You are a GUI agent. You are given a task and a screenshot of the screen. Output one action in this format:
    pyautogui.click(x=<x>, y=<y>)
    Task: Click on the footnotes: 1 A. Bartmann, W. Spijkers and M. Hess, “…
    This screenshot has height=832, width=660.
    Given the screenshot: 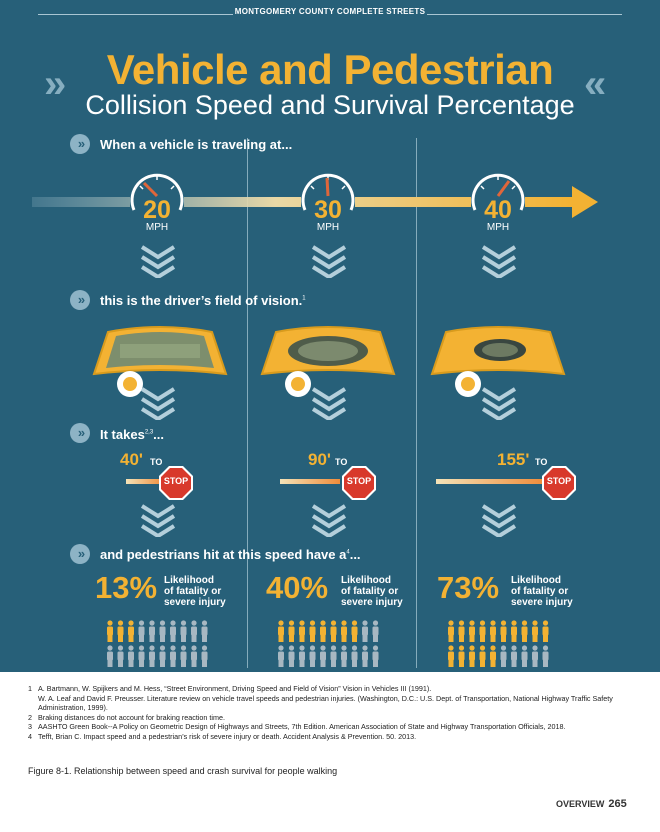 What is the action you would take?
    pyautogui.click(x=328, y=712)
    